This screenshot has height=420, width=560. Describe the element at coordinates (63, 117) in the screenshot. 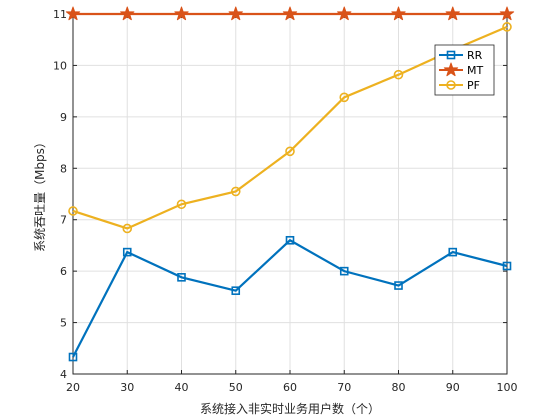

I see `y-tick-label: 9` at that location.